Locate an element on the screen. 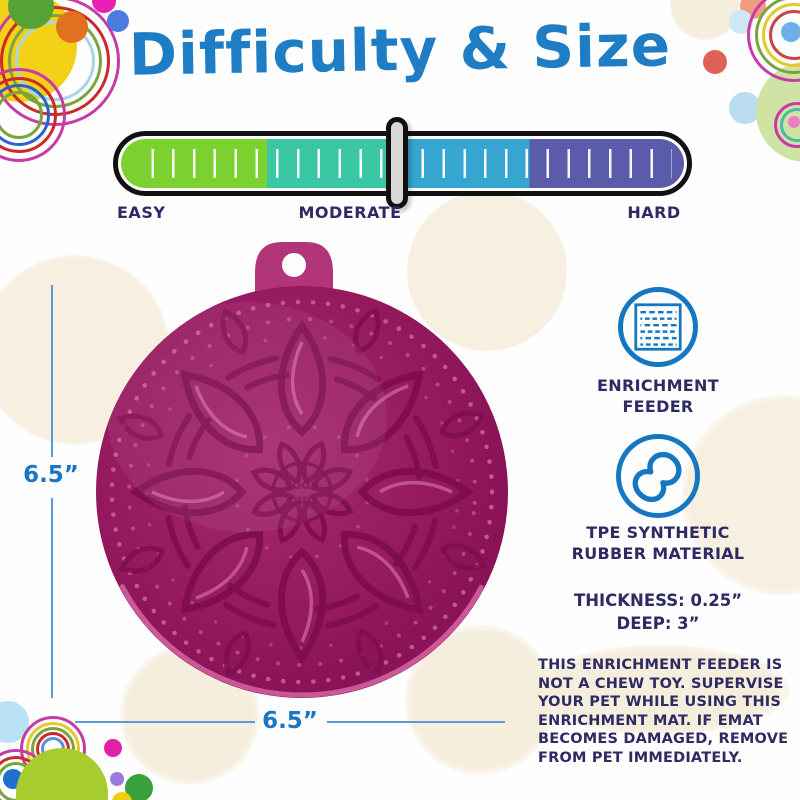  mat-hole is located at coordinates (294, 265).